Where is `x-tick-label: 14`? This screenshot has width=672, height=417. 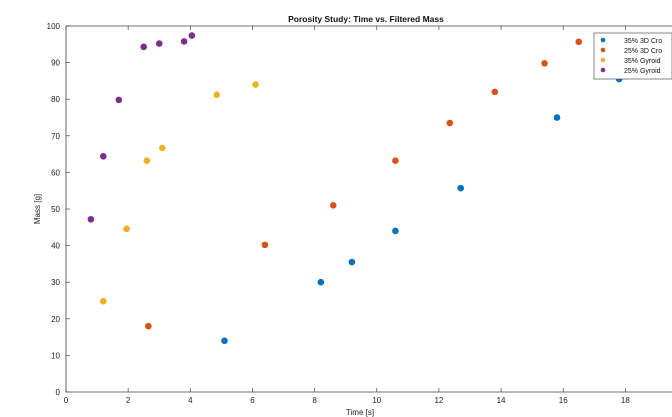
x-tick-label: 14 is located at coordinates (501, 400).